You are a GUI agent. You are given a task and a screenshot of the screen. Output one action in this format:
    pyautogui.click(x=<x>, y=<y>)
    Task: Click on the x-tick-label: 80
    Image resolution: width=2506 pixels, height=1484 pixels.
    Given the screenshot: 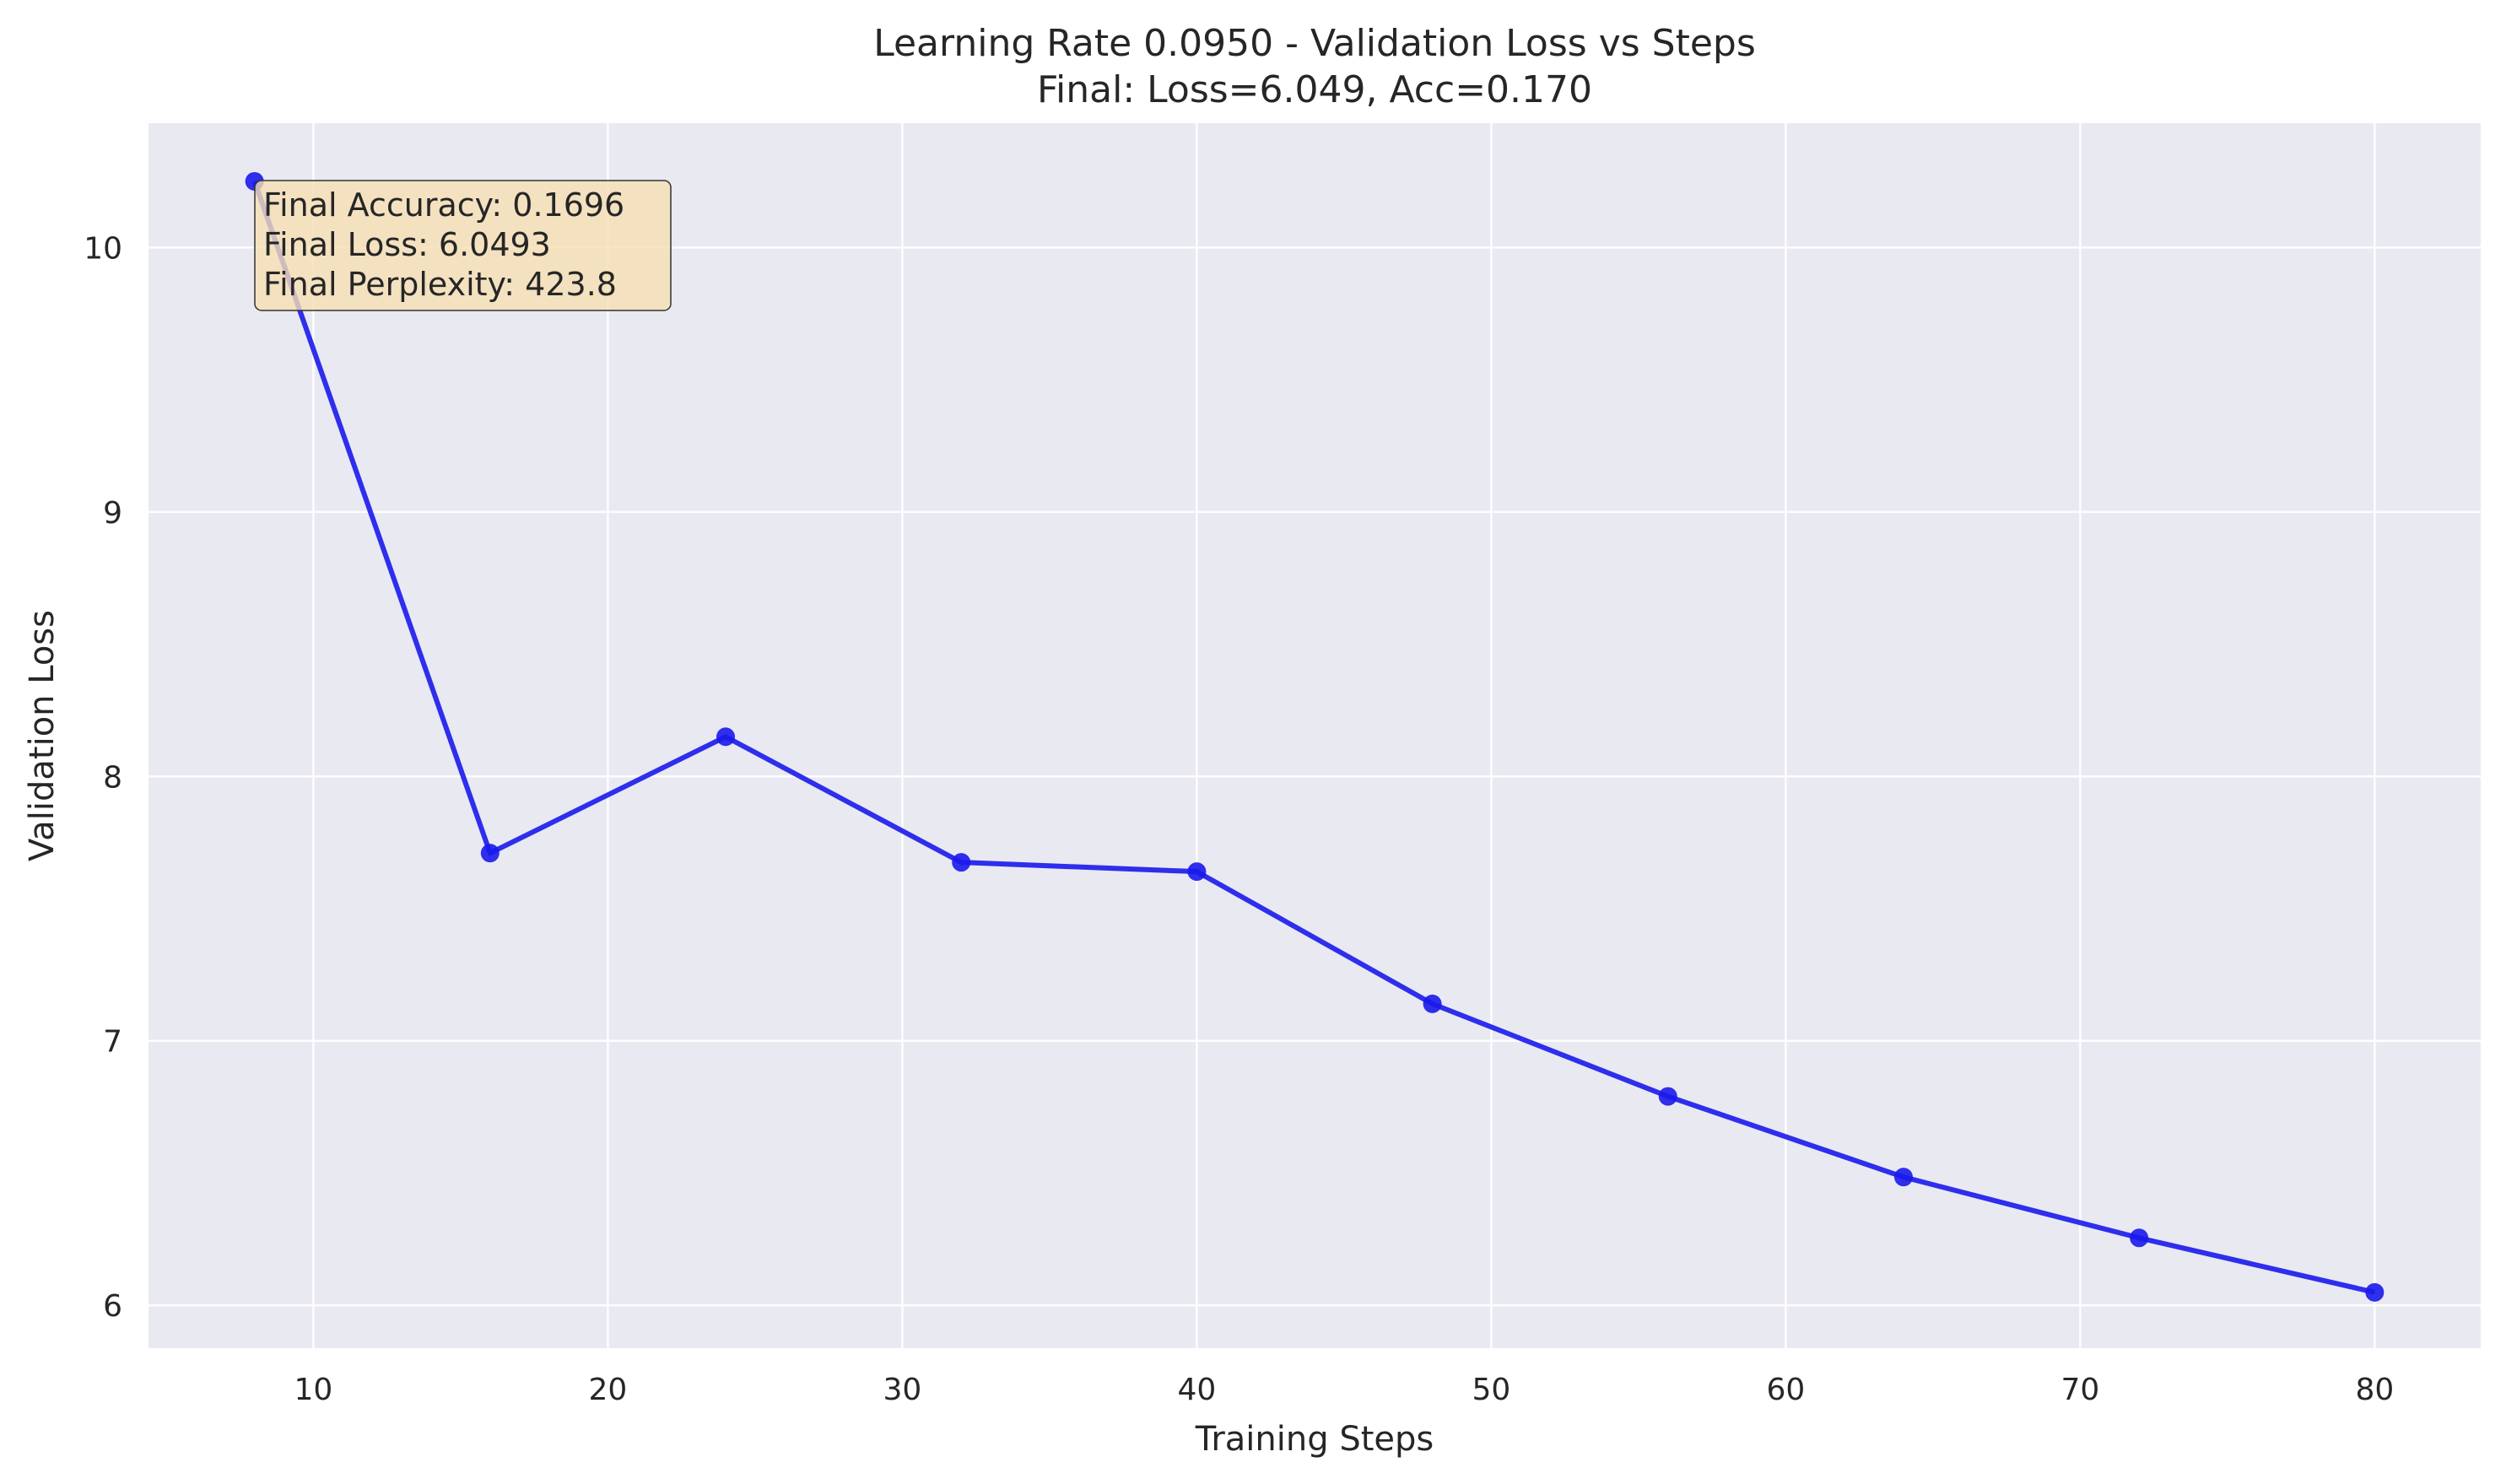 What is the action you would take?
    pyautogui.click(x=2374, y=1390)
    